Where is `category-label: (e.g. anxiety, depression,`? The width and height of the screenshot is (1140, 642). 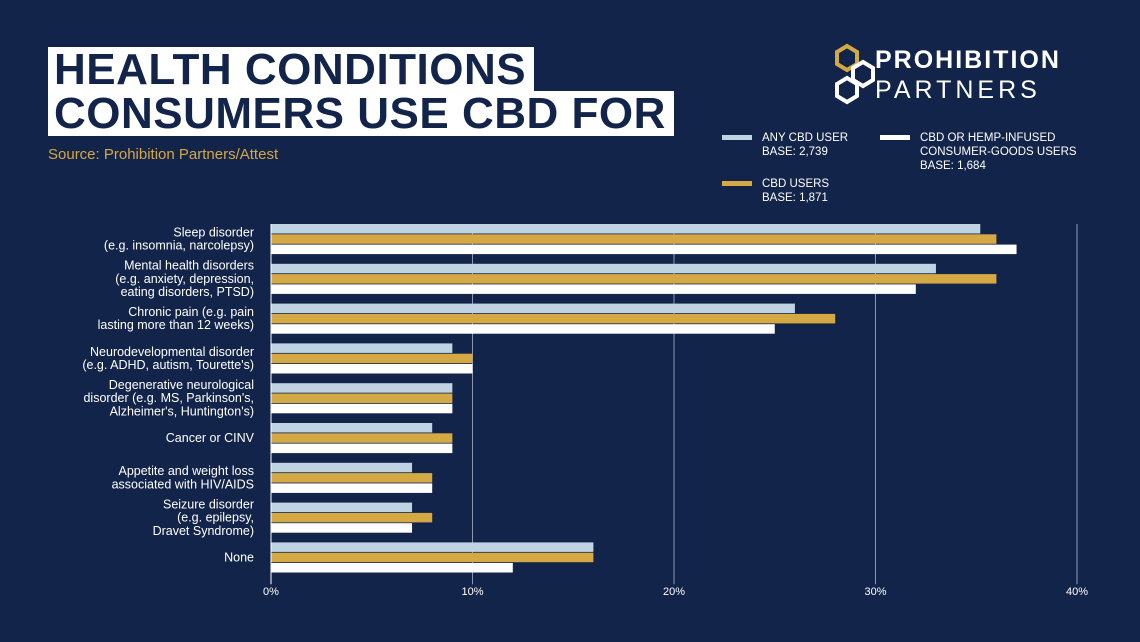
category-label: (e.g. anxiety, depression, is located at coordinates (184, 279).